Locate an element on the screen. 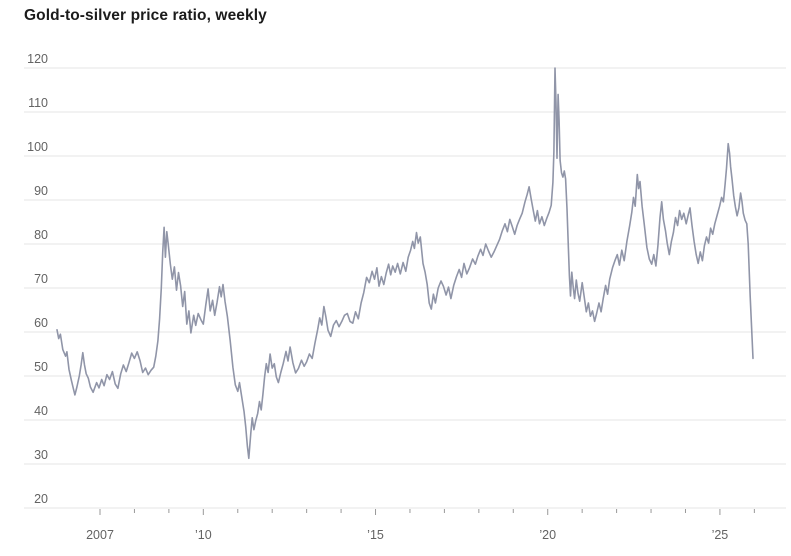  x-tick-label-2020: ’20 is located at coordinates (547, 535).